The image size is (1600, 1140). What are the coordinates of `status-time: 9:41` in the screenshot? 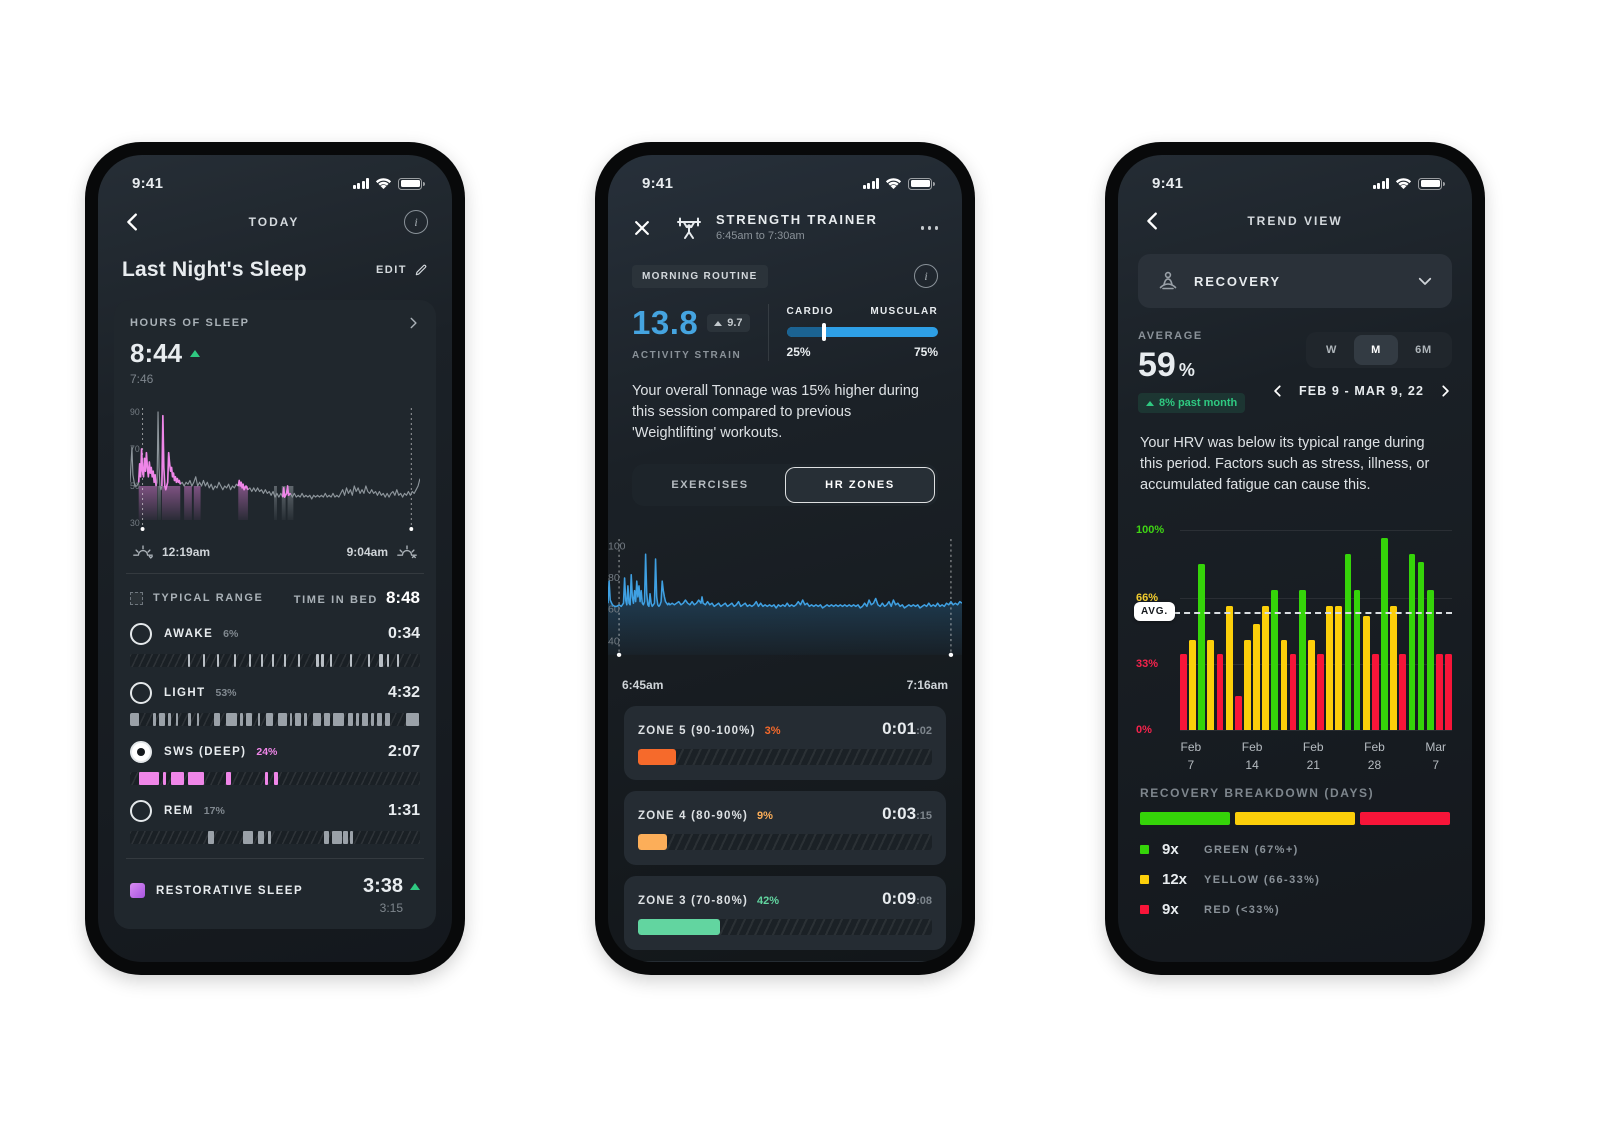 It's located at (148, 183).